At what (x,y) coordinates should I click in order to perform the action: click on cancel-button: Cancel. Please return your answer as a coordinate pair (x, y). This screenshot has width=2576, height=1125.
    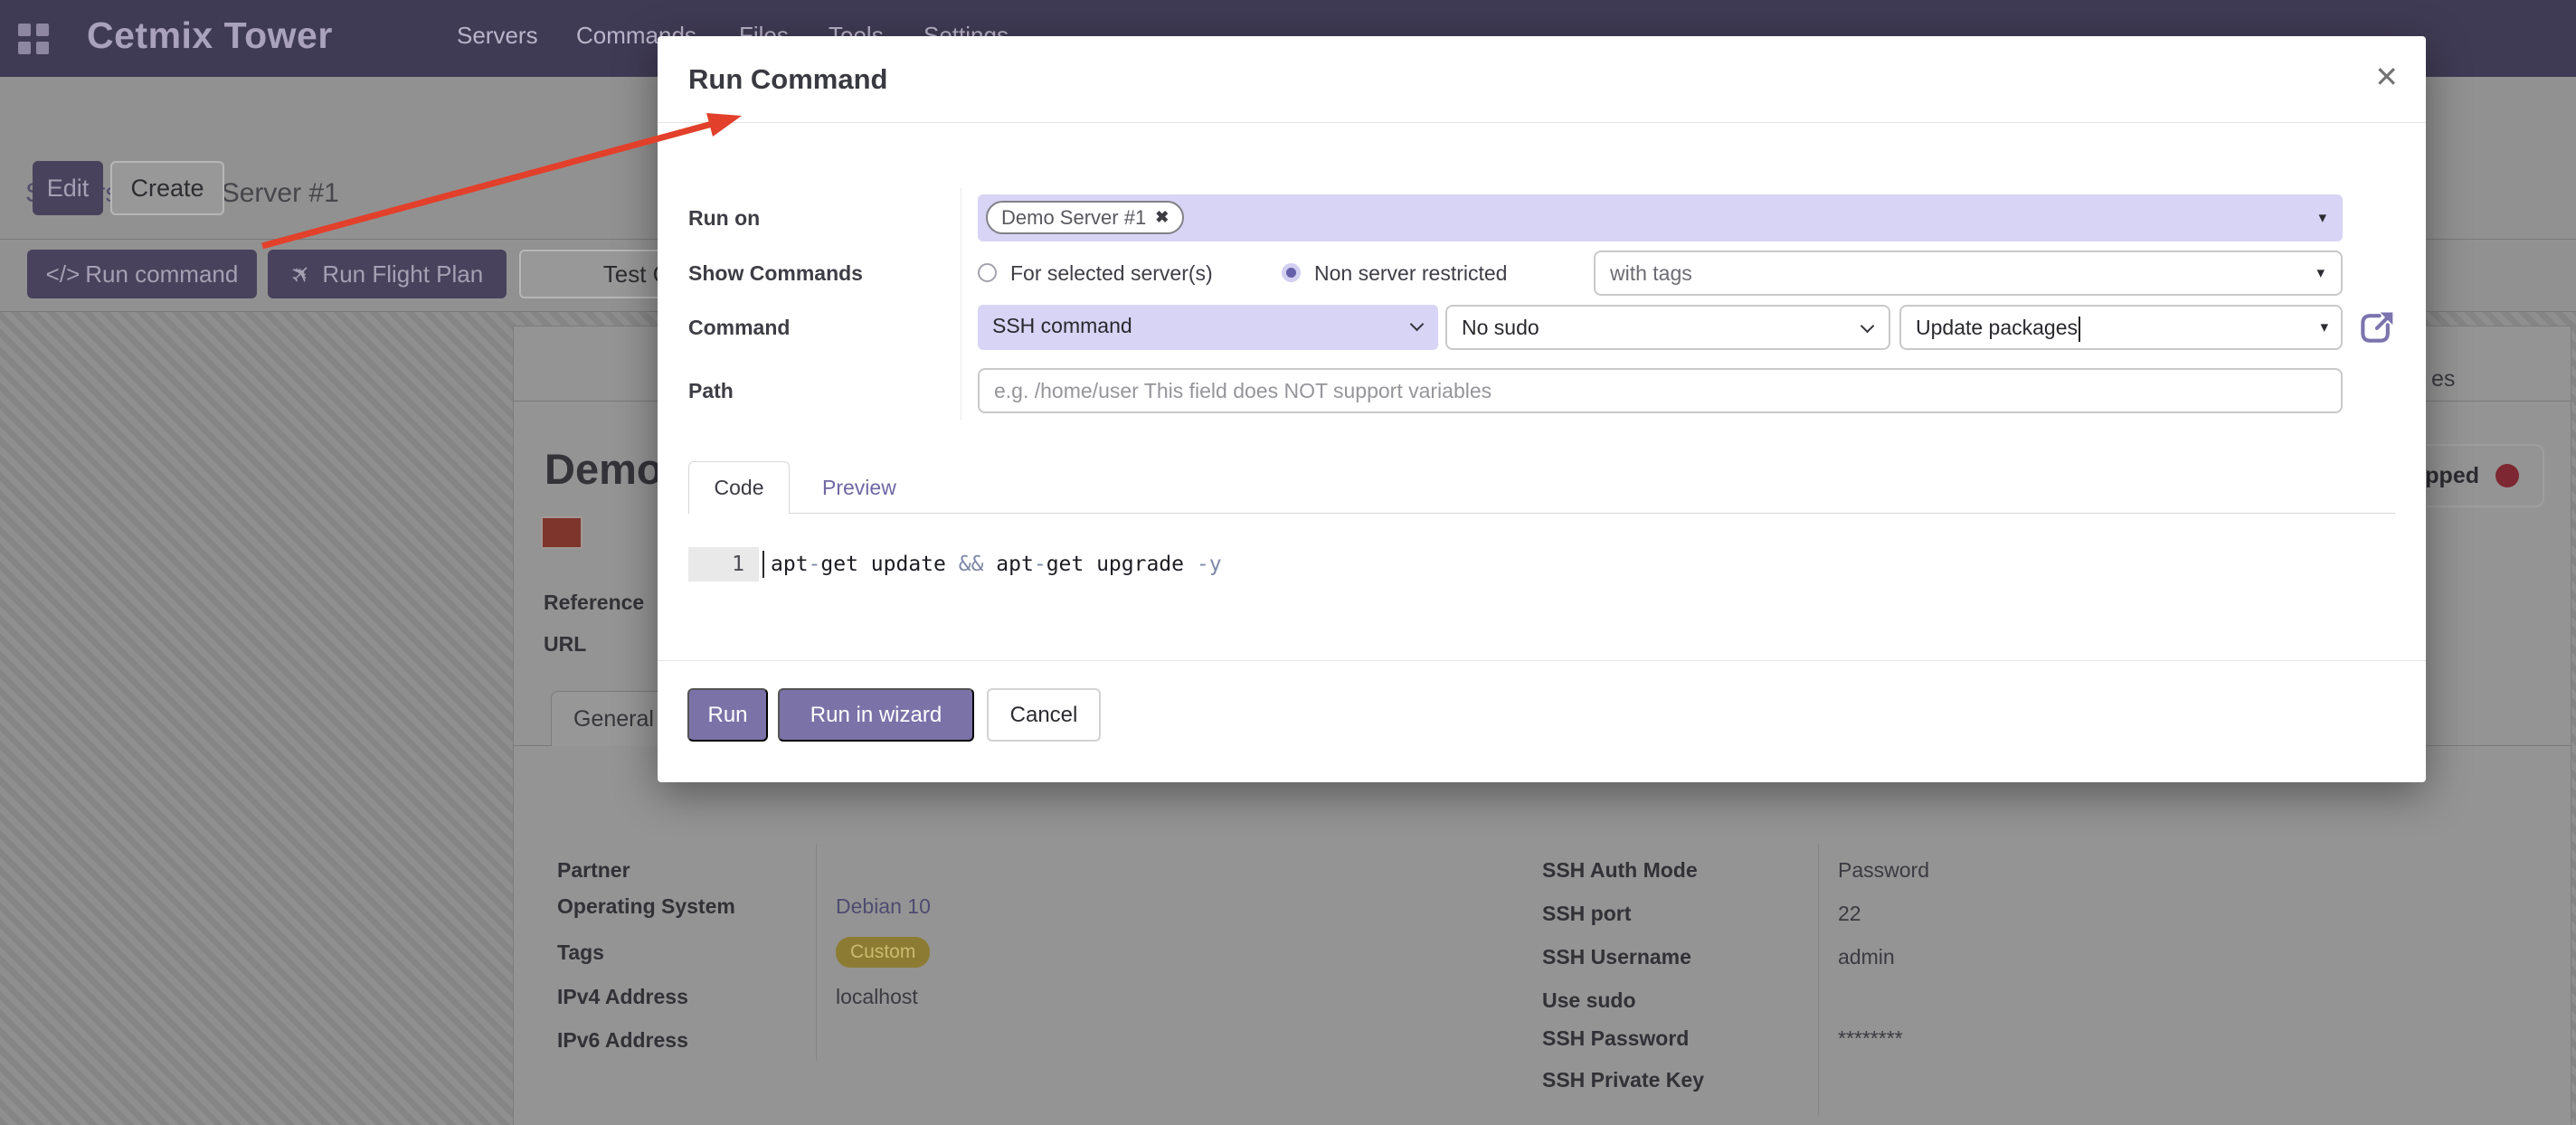
    Looking at the image, I should click on (1044, 715).